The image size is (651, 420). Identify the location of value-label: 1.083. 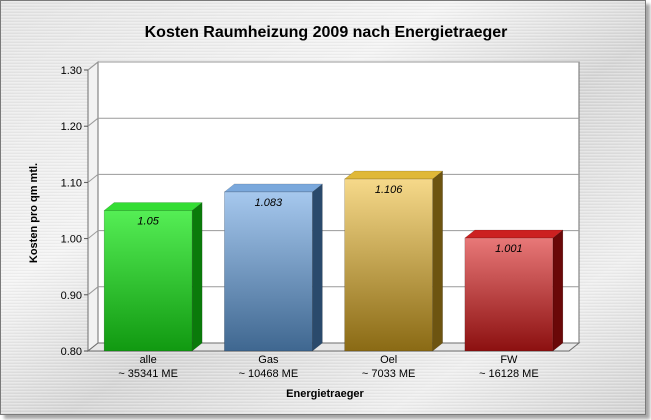
(269, 203).